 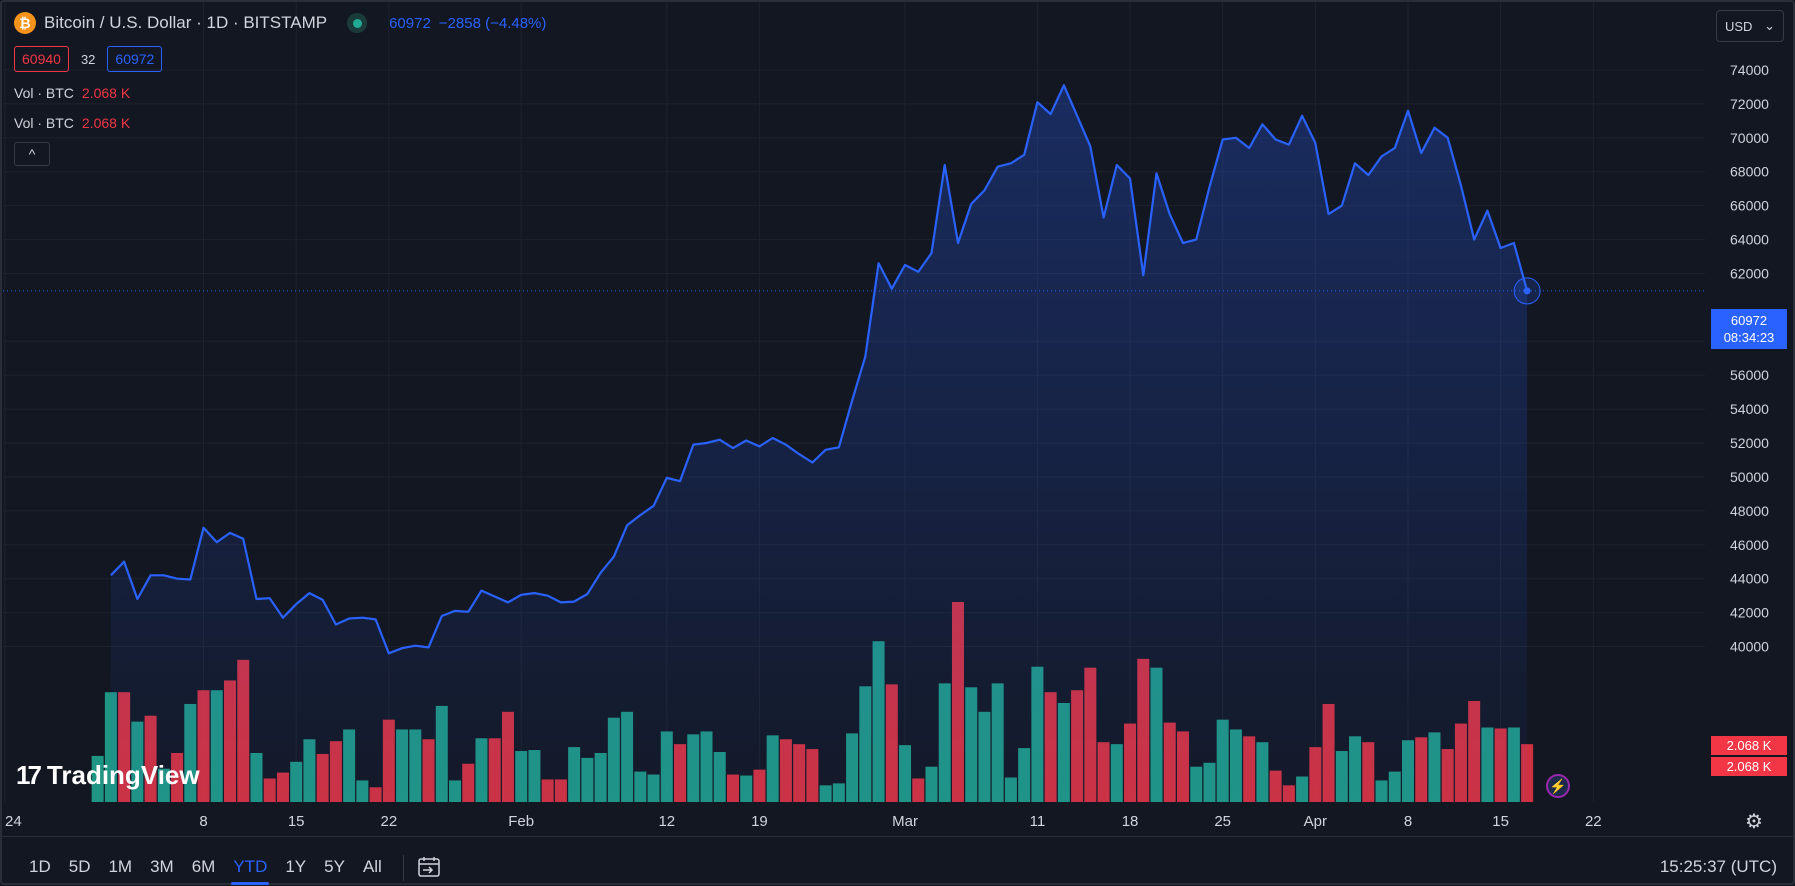 What do you see at coordinates (1749, 104) in the screenshot?
I see `y-tick-label: 72000` at bounding box center [1749, 104].